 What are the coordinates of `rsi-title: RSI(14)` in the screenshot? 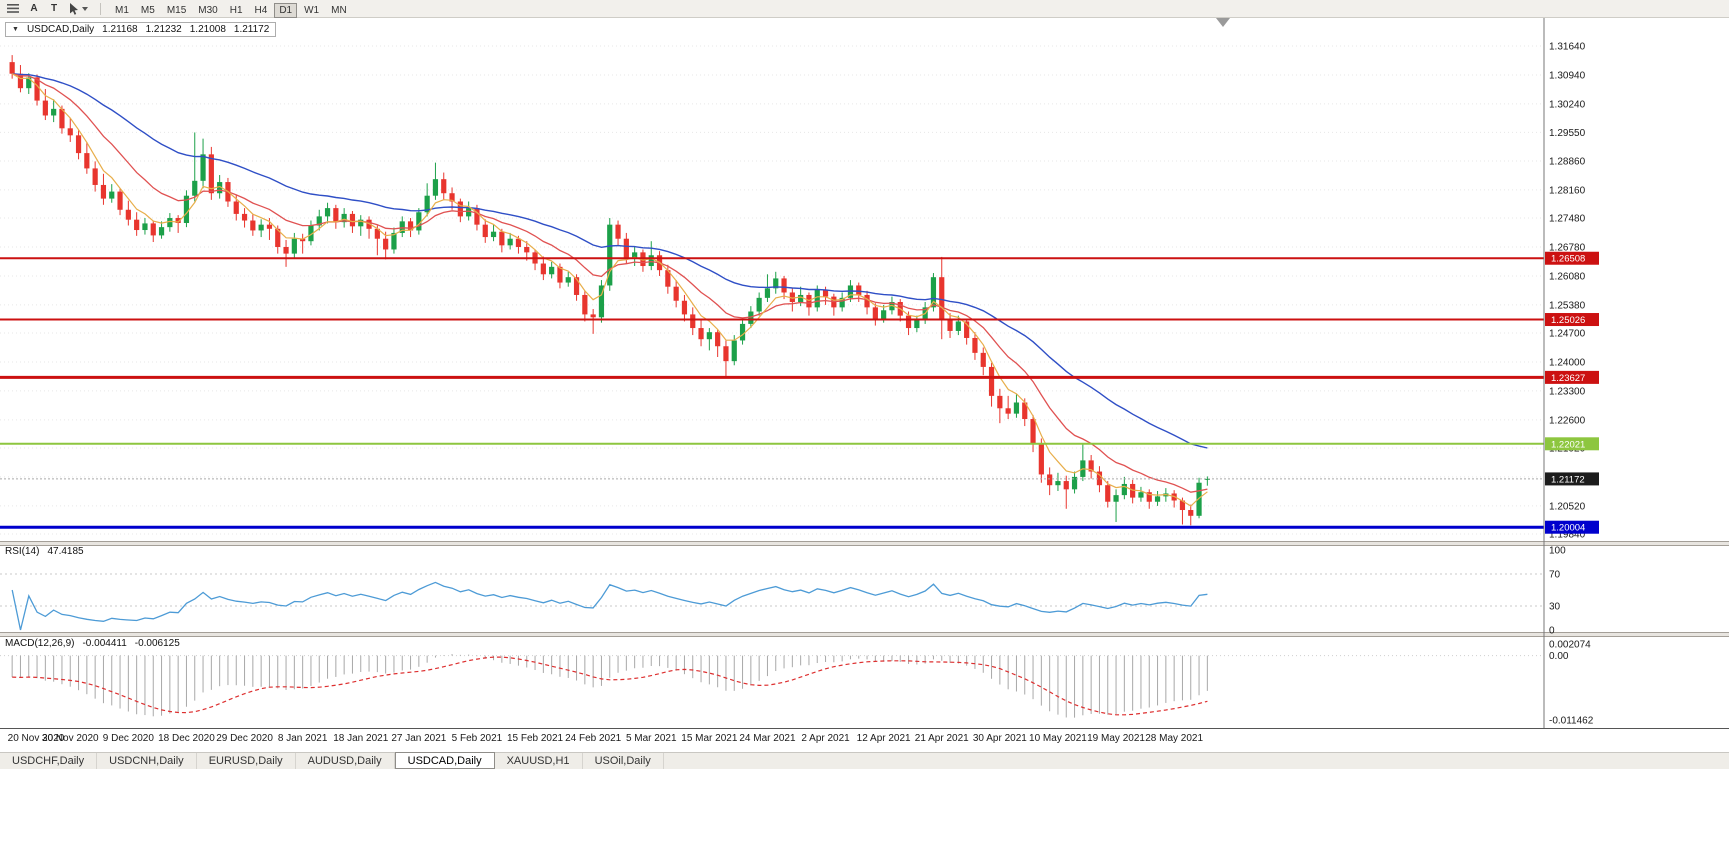 It's located at (22, 551).